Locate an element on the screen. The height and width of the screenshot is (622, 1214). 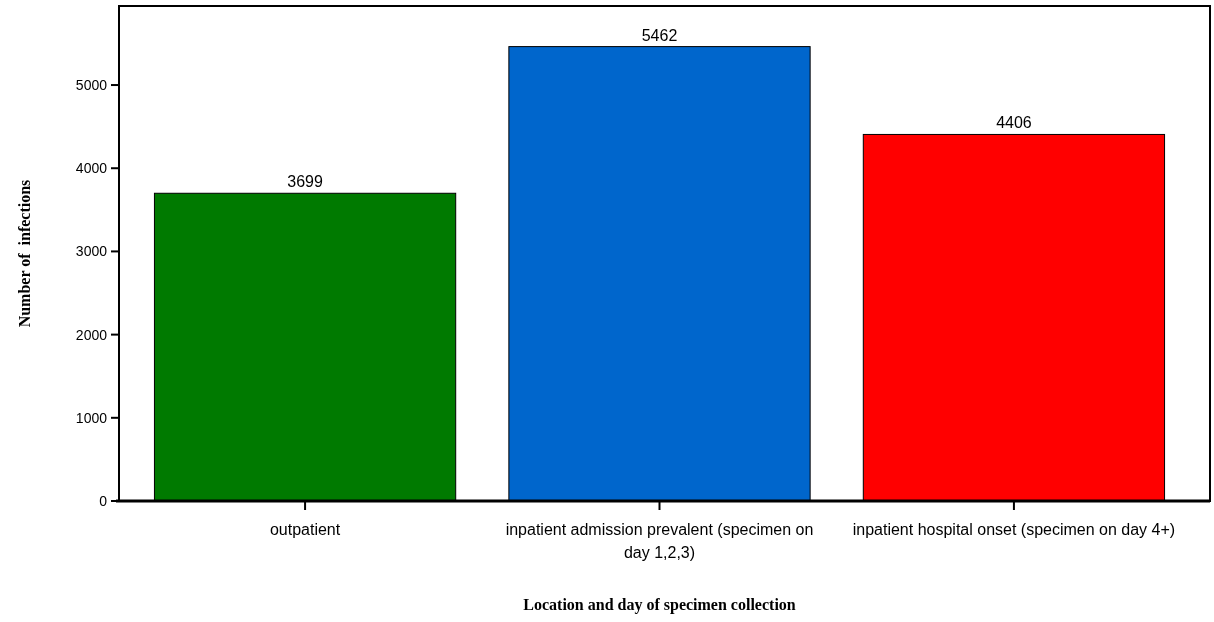
data-label: 4406 is located at coordinates (1014, 123).